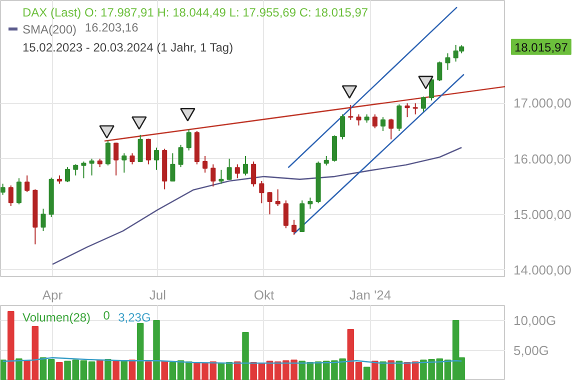 The height and width of the screenshot is (380, 580). I want to click on y-tick-label: 15.000,00, so click(543, 214).